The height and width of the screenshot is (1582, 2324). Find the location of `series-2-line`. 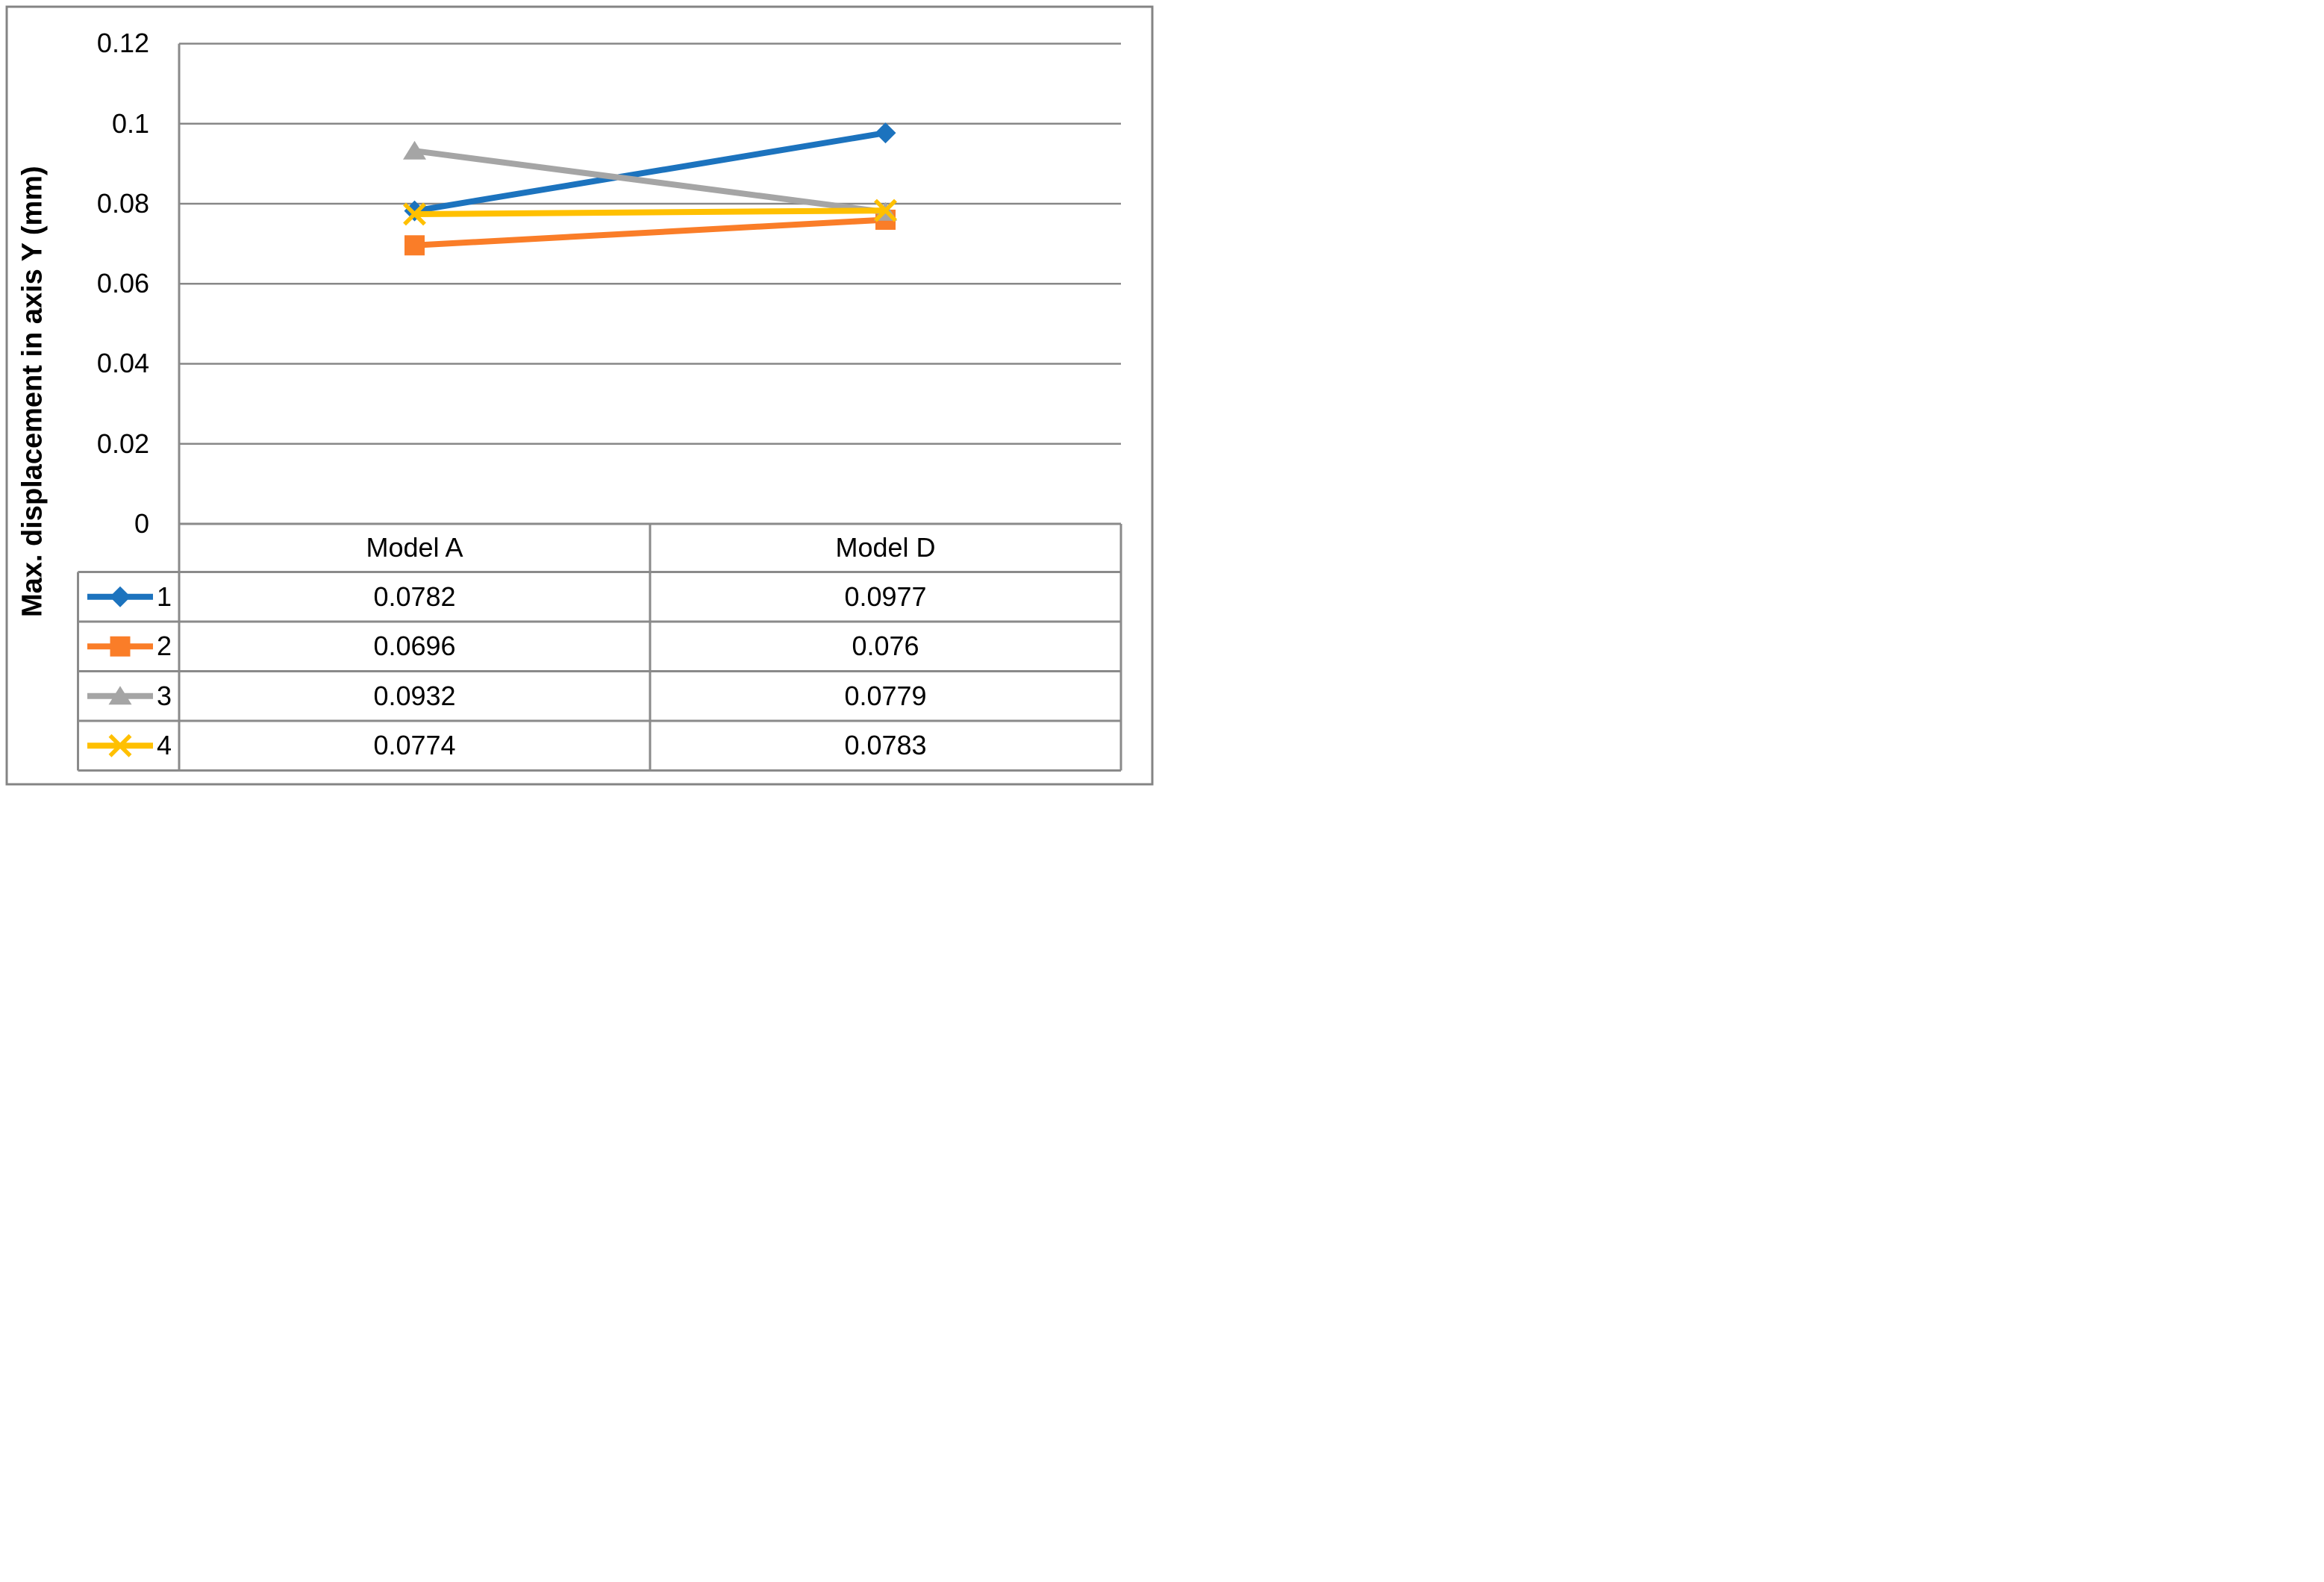

series-2-line is located at coordinates (650, 232).